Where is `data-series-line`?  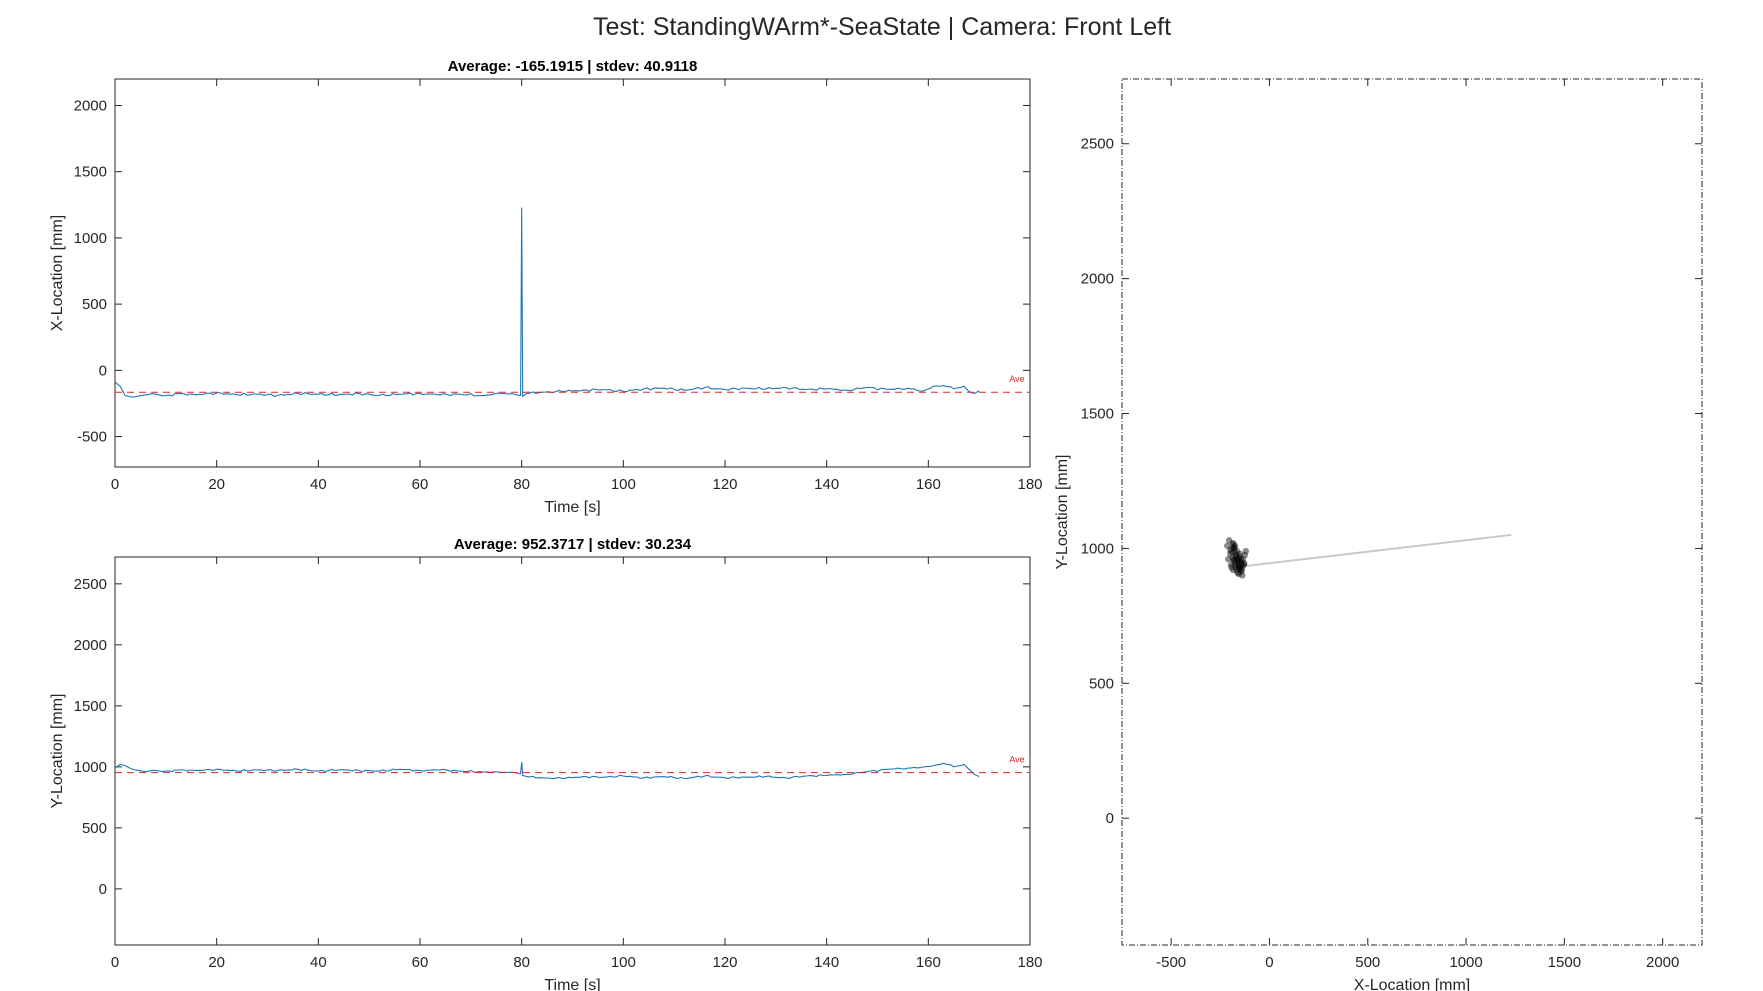 data-series-line is located at coordinates (547, 770).